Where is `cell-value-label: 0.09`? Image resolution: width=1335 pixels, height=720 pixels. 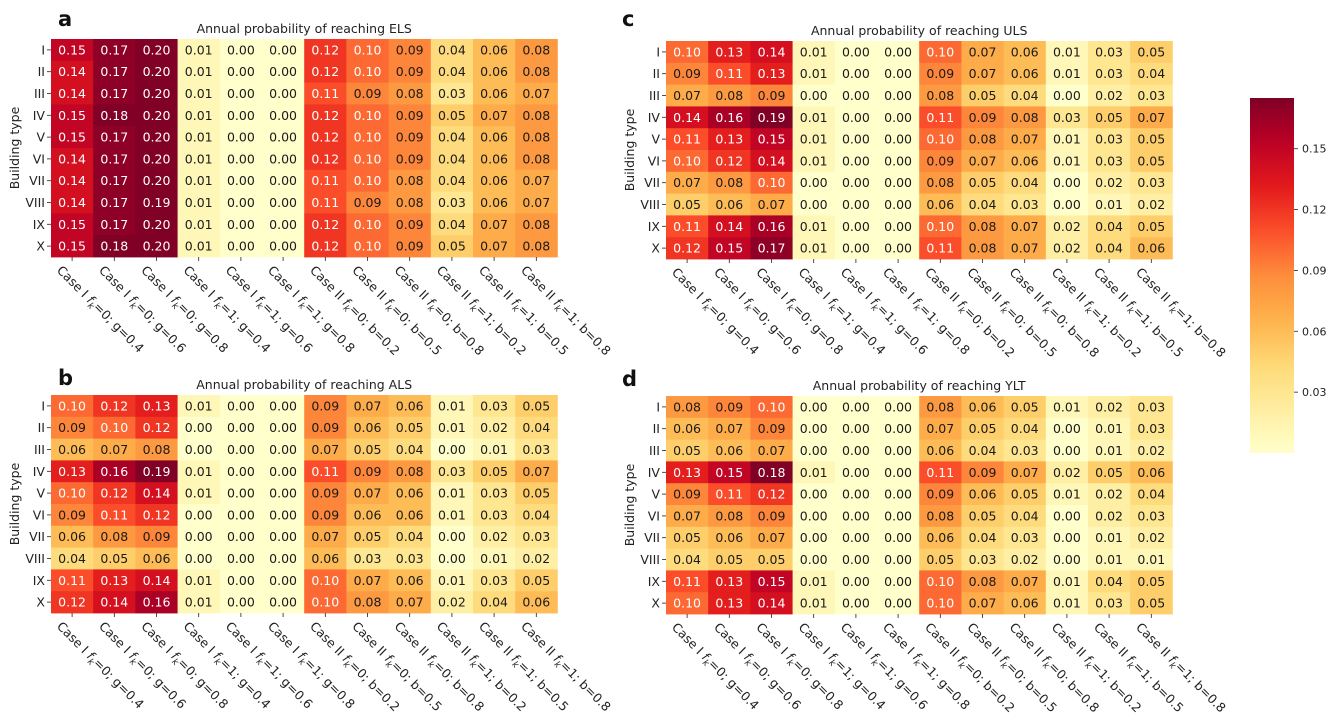
cell-value-label: 0.09 is located at coordinates (940, 160).